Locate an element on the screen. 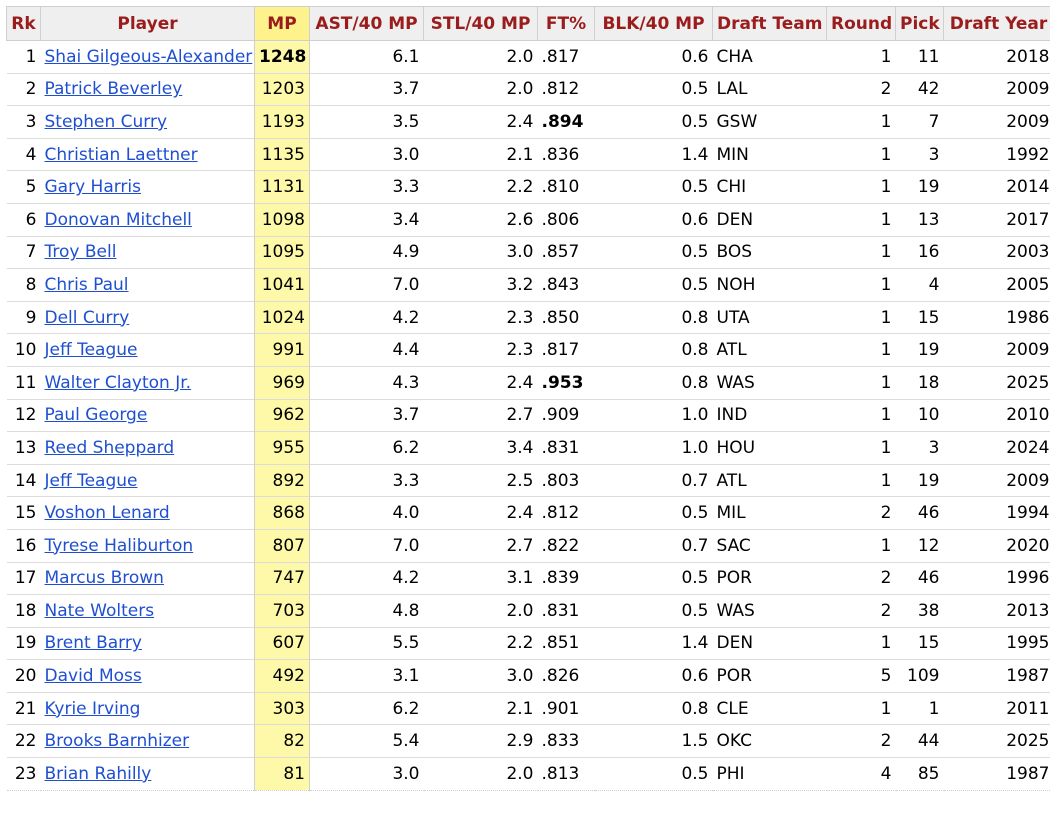 The height and width of the screenshot is (826, 1050). header-blk-per-40: BLK/40 MP is located at coordinates (653, 23).